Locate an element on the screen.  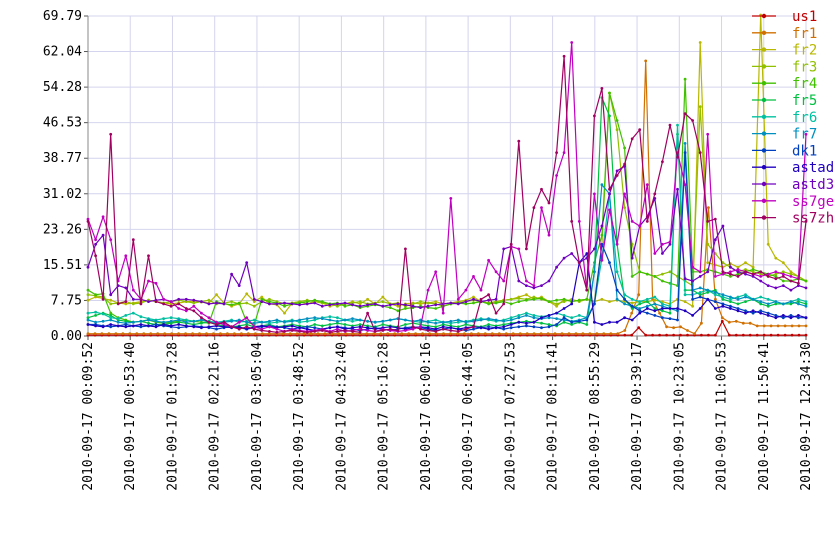
legend-label: fr2 is located at coordinates (804, 51).